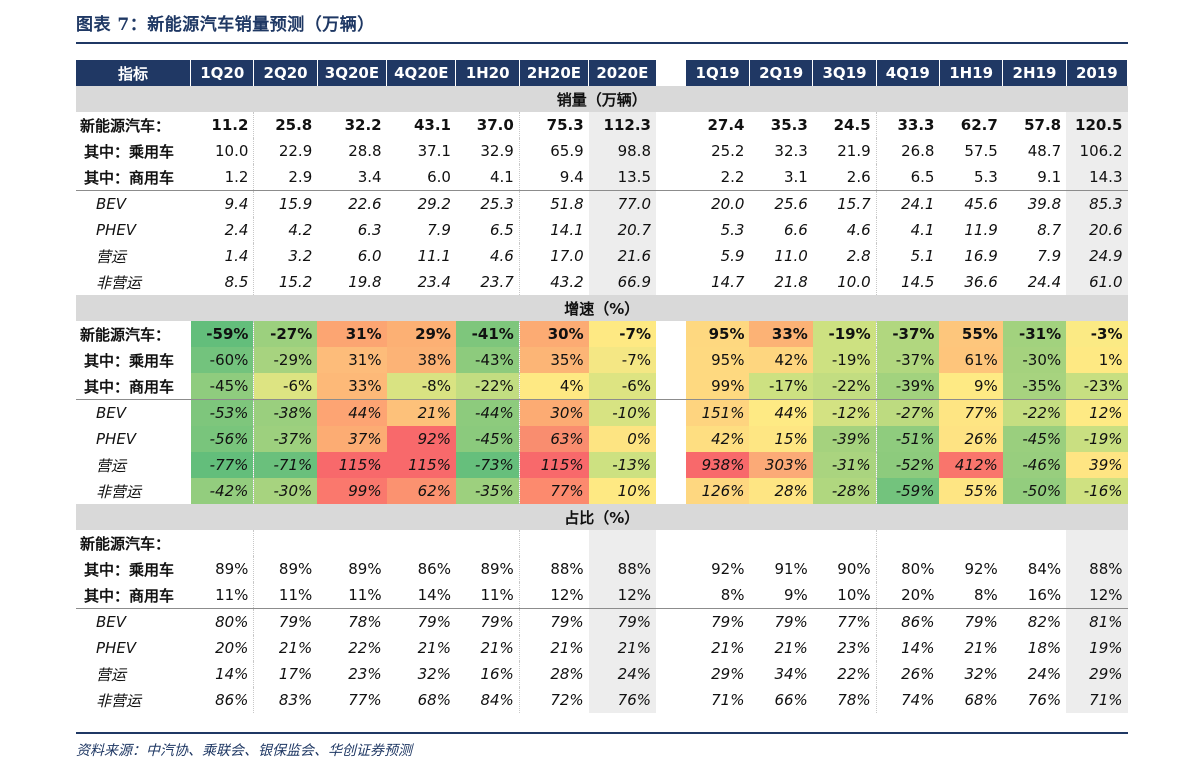  Describe the element at coordinates (352, 439) in the screenshot. I see `value-cell: 37%` at that location.